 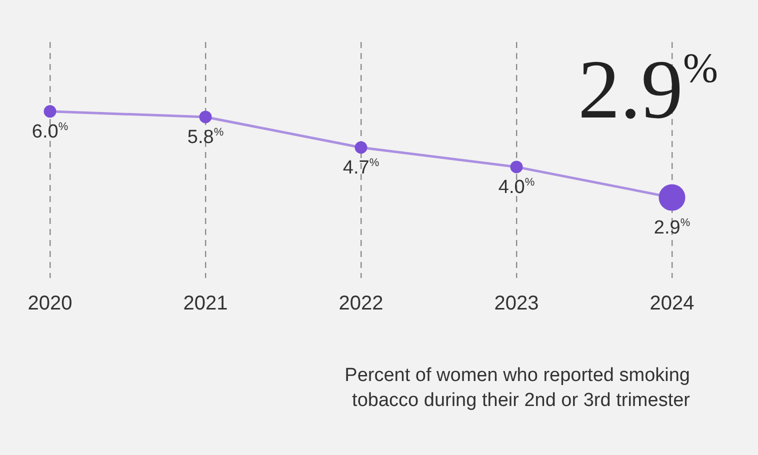 I want to click on x-tick-label: 2024, so click(x=672, y=303).